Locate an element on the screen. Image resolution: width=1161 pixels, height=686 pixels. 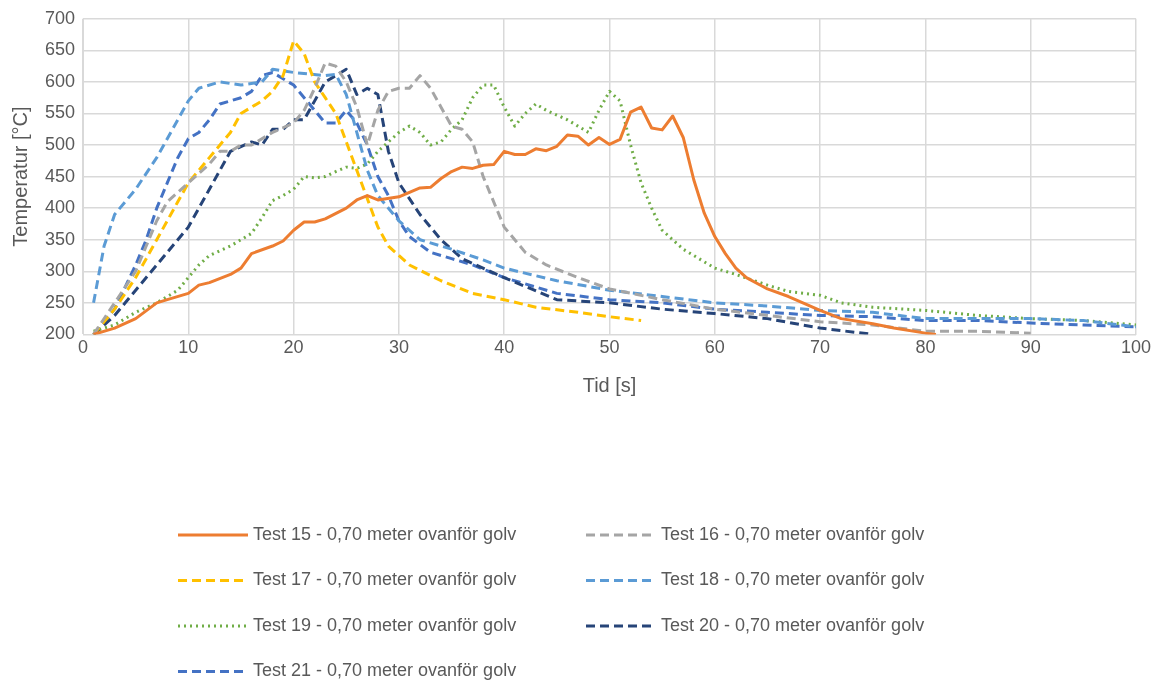
y-tick-label: 300 is located at coordinates (60, 270).